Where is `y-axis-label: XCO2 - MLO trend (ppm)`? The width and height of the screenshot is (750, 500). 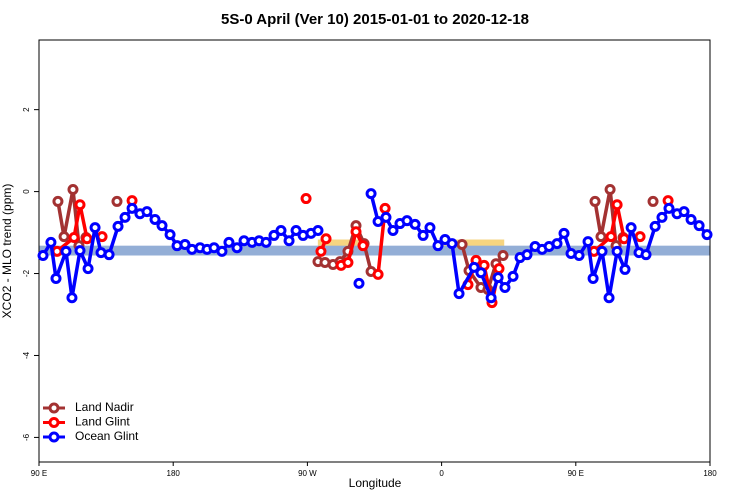
y-axis-label: XCO2 - MLO trend (ppm) is located at coordinates (7, 251).